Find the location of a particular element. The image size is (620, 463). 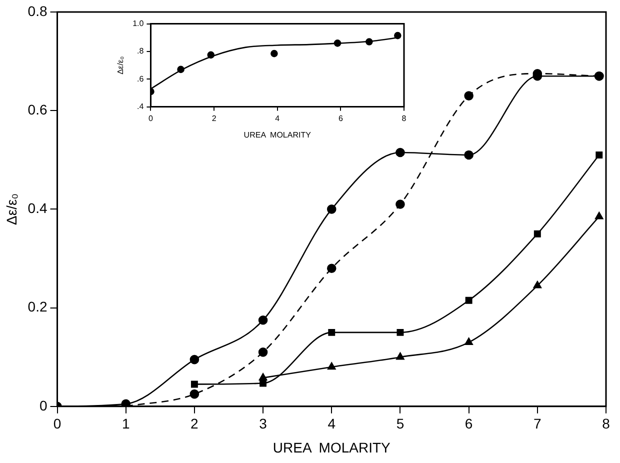

y-tick-label: 1.0 is located at coordinates (138, 23).